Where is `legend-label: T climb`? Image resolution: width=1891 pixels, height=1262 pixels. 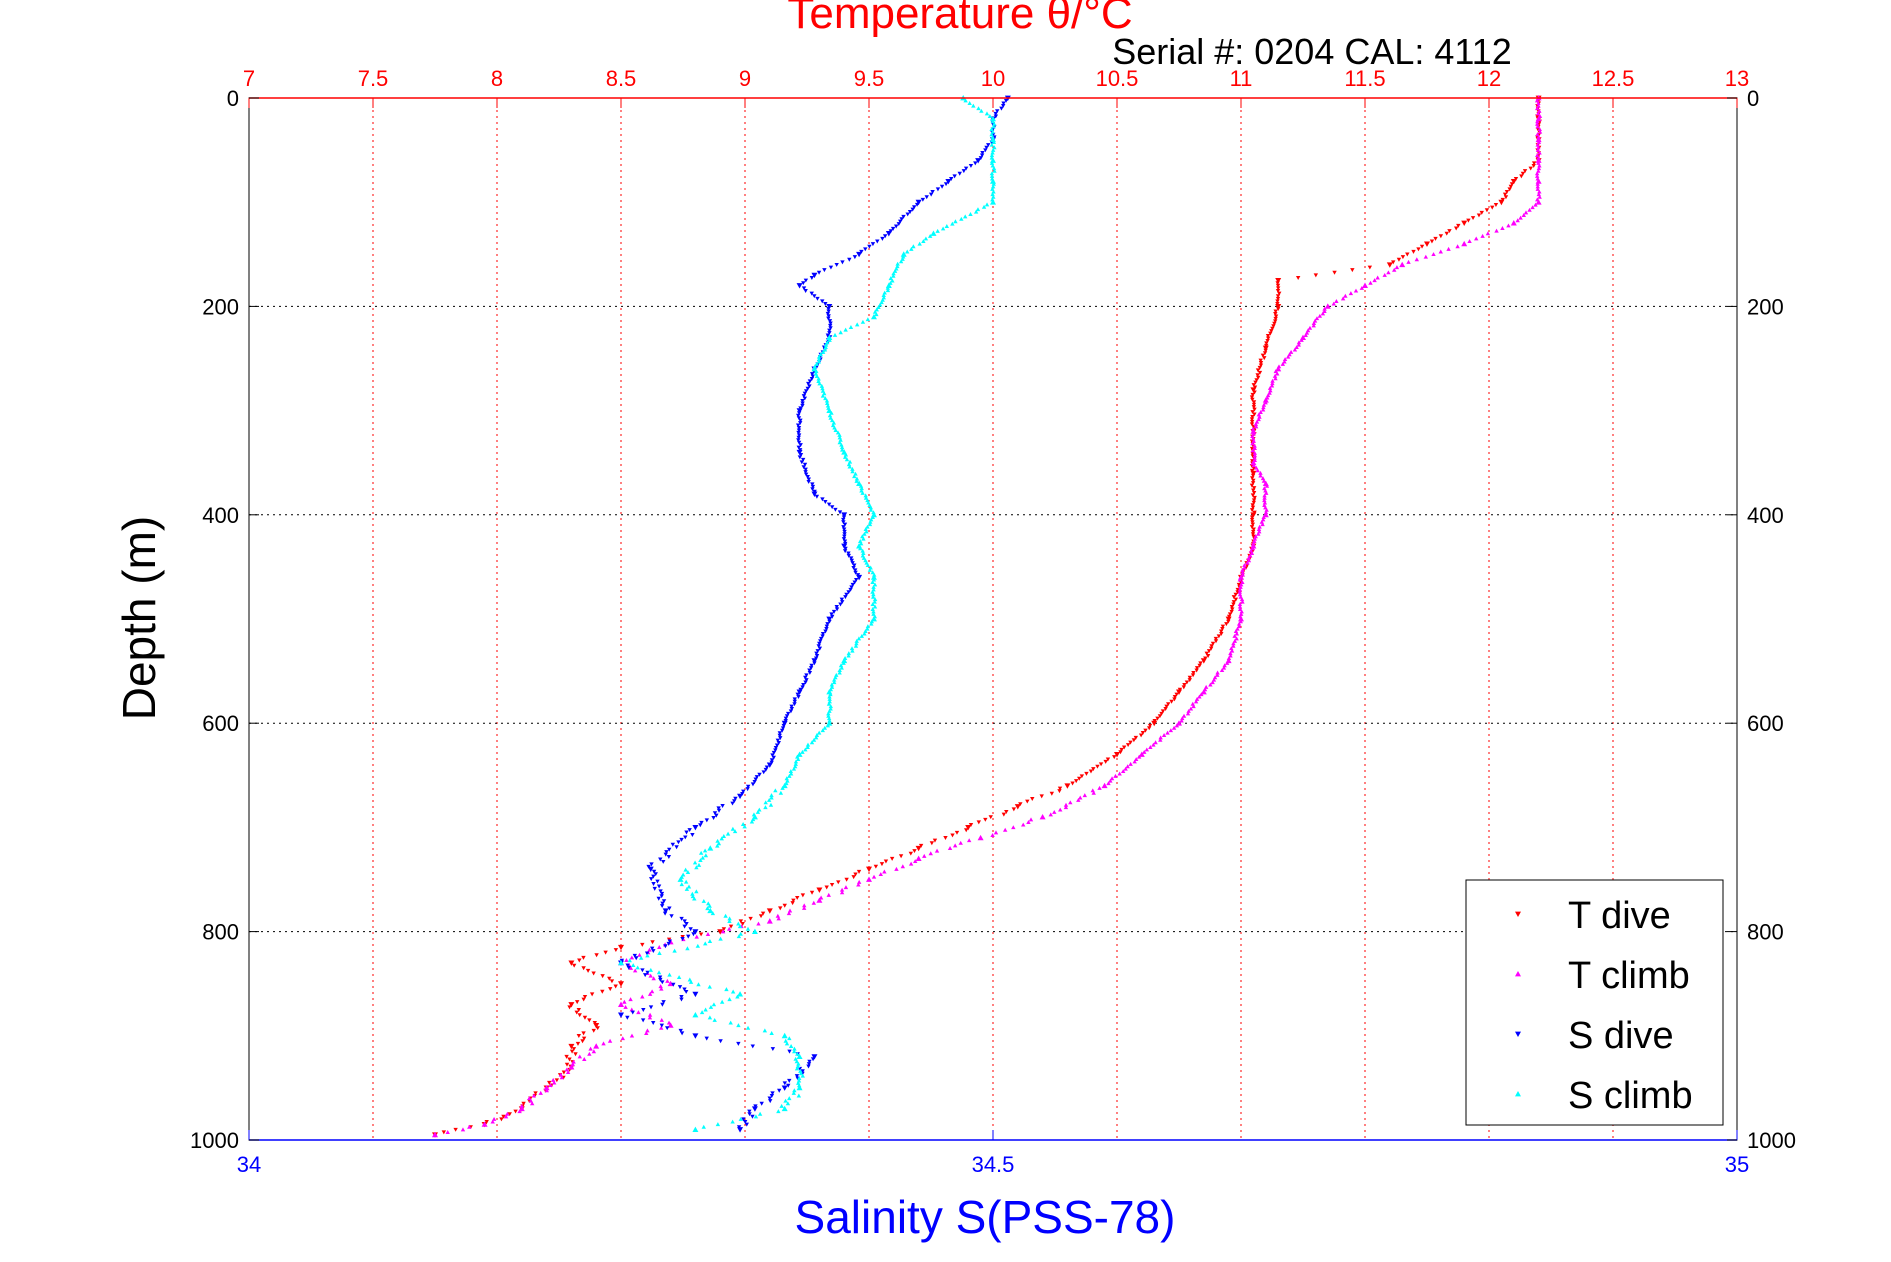 legend-label: T climb is located at coordinates (1629, 976).